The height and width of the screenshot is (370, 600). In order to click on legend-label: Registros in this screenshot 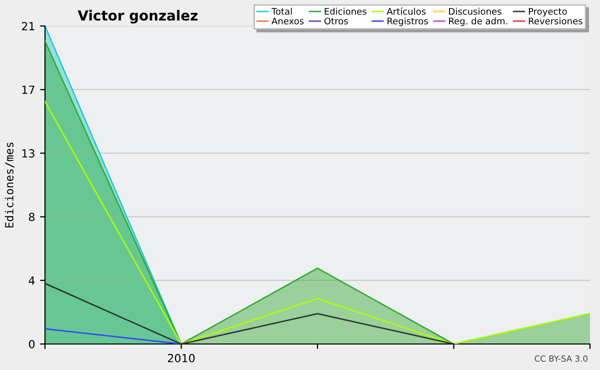, I will do `click(408, 21)`.